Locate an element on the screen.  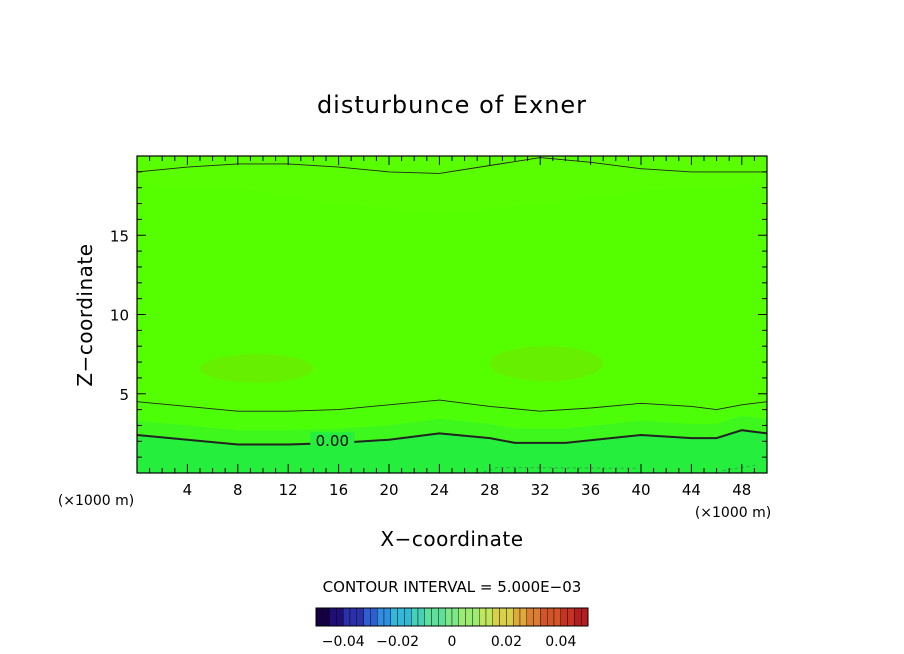
chart-title: disturbunce of Exner is located at coordinates (452, 105).